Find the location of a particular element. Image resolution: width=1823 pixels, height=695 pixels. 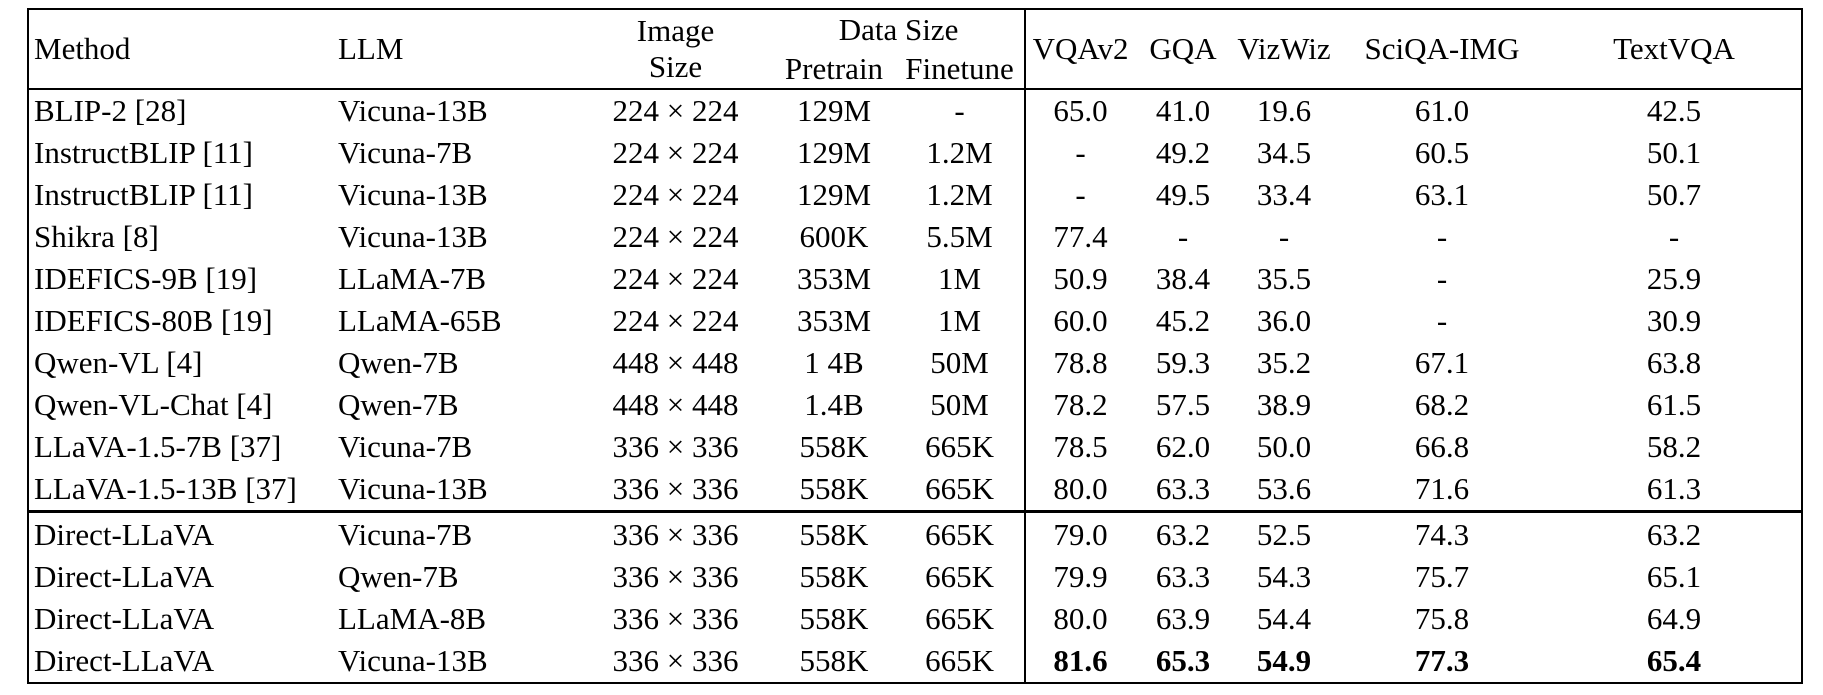

col-header-pretrain: Pretrain is located at coordinates (834, 69).